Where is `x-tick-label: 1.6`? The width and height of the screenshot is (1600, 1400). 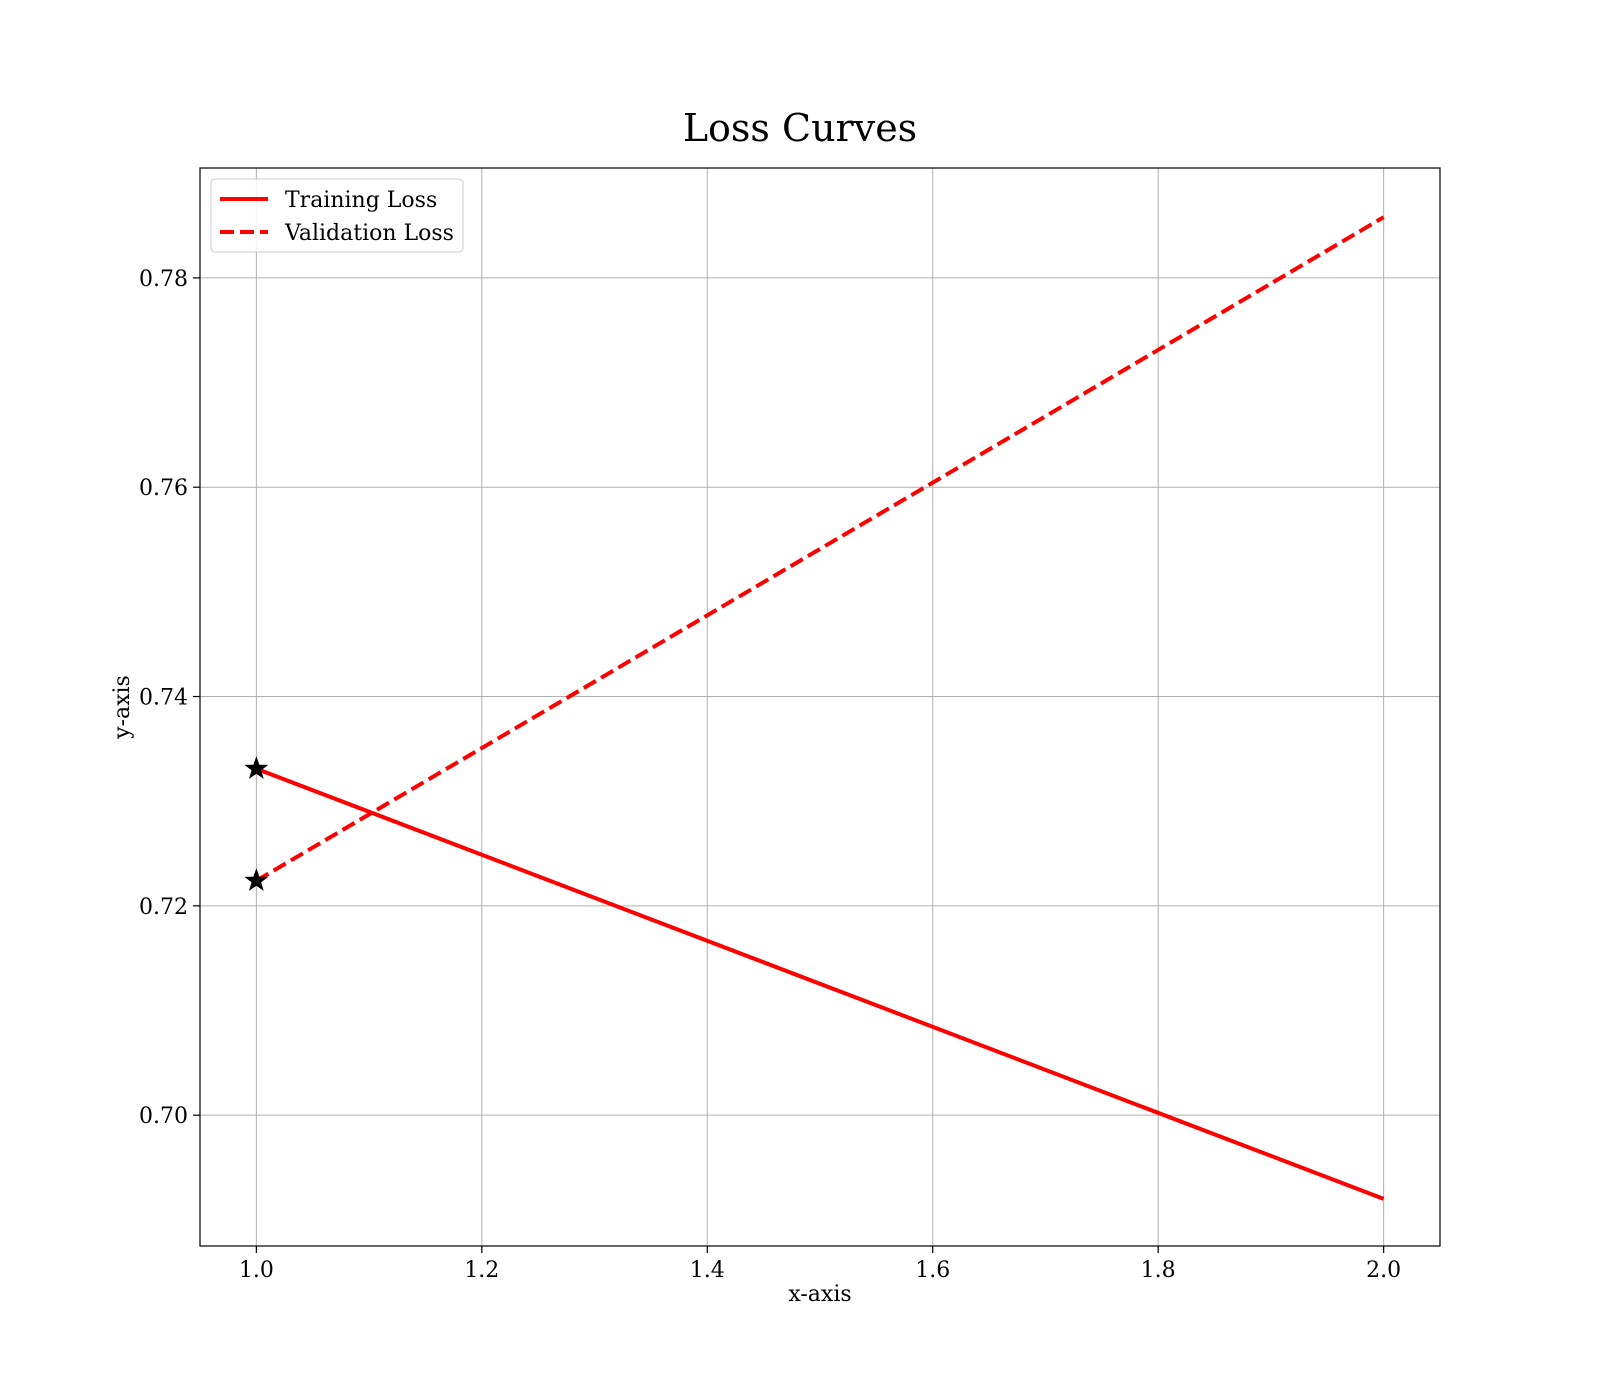 x-tick-label: 1.6 is located at coordinates (932, 1270).